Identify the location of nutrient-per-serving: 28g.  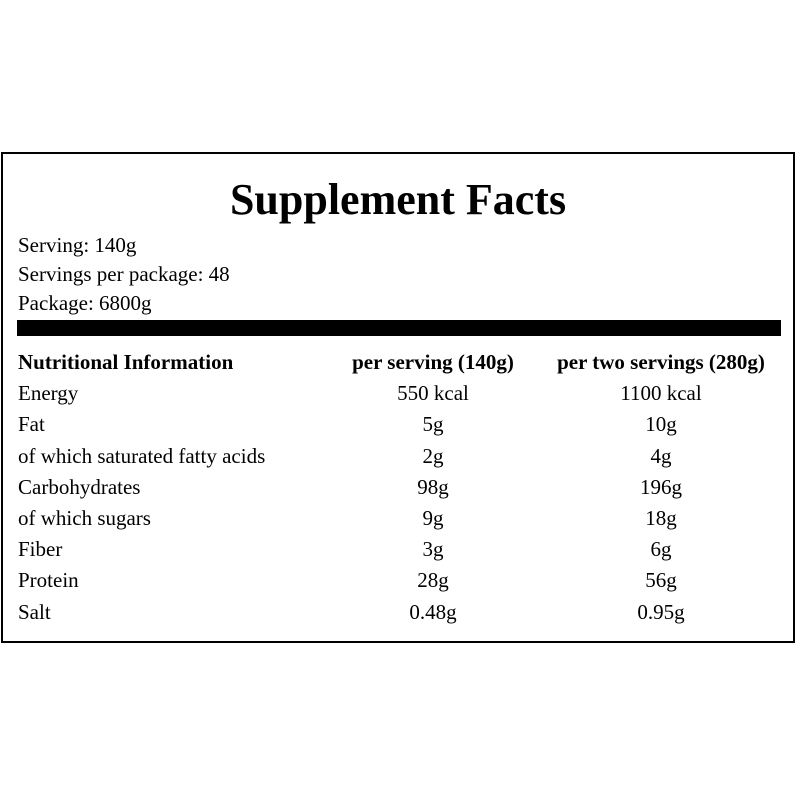
(433, 580).